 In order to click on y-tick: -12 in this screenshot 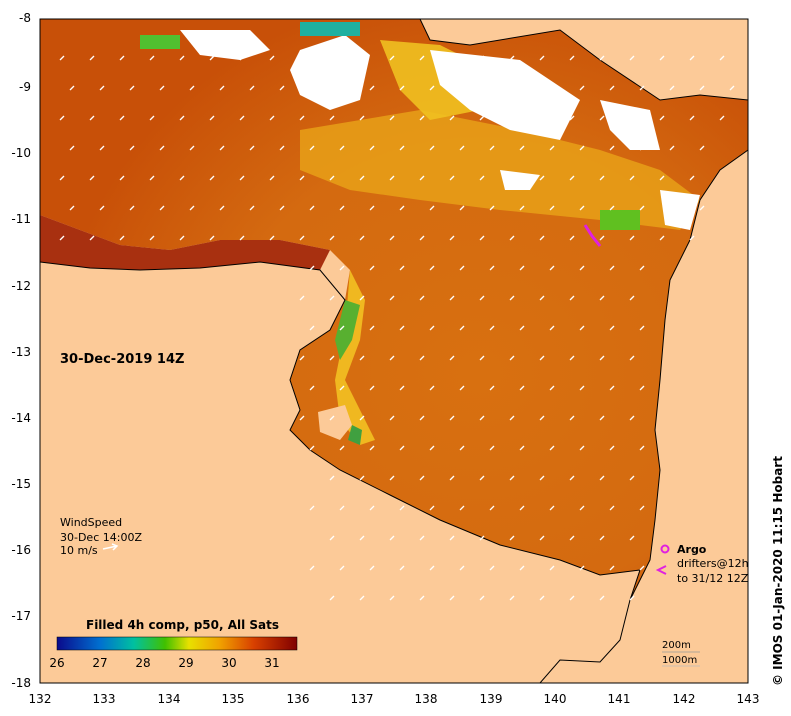, I will do `click(21, 286)`.